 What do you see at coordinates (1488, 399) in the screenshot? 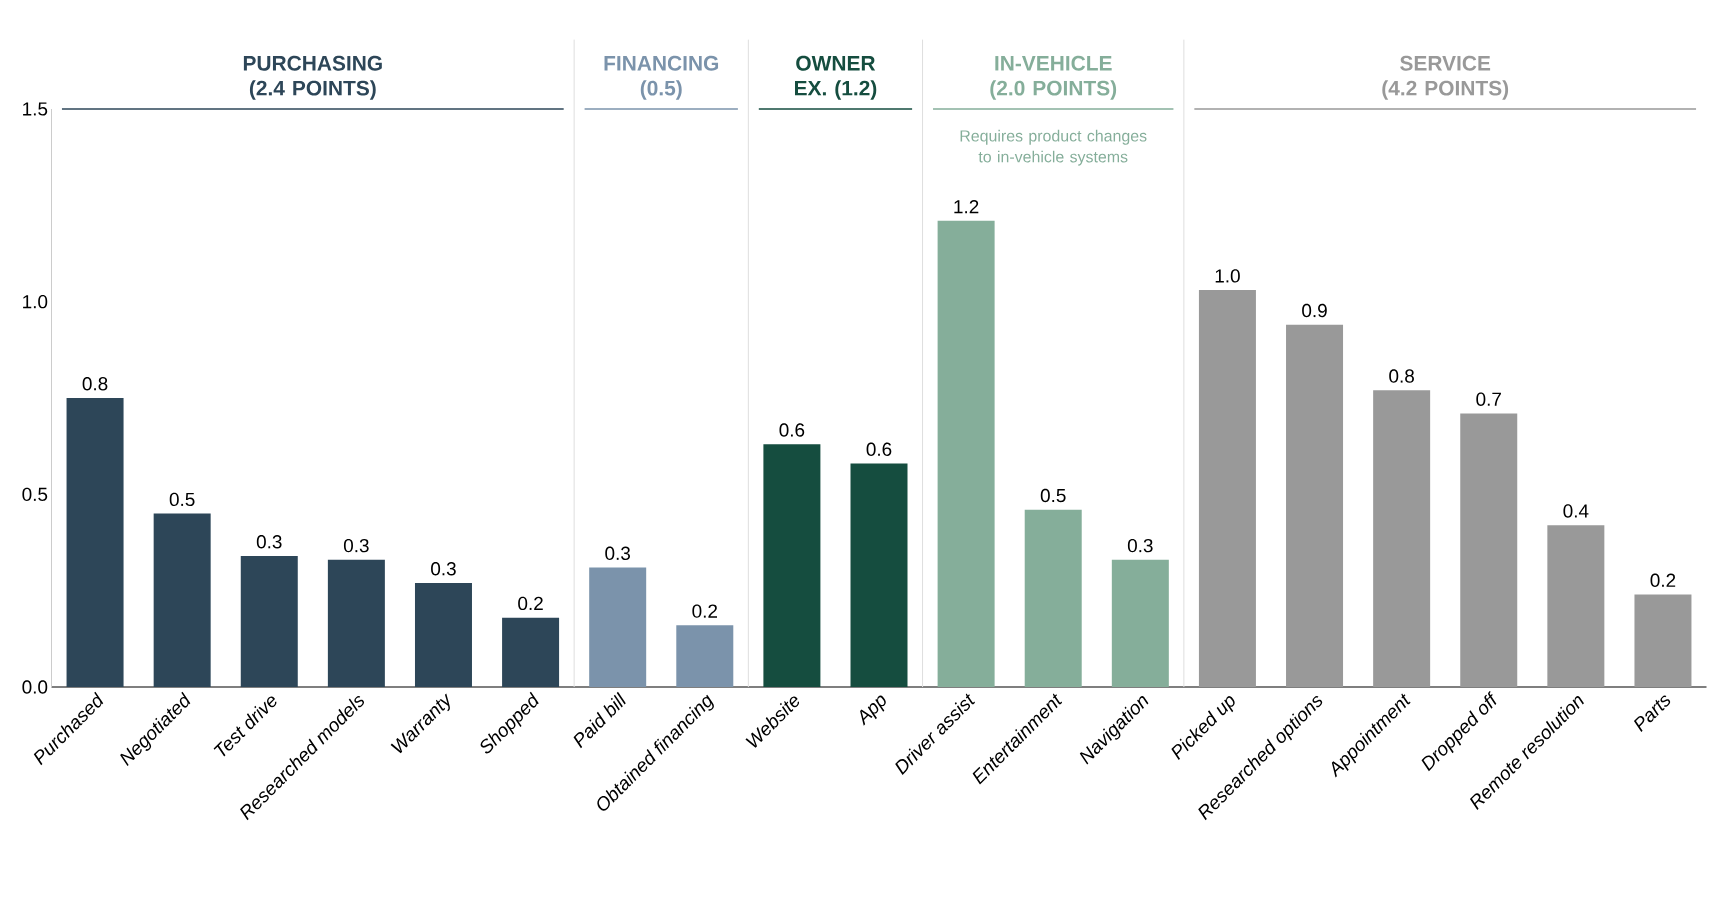
I see `data-label: 0.7` at bounding box center [1488, 399].